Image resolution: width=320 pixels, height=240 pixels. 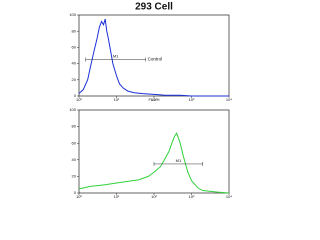 I want to click on gate-note: Control, so click(x=155, y=59).